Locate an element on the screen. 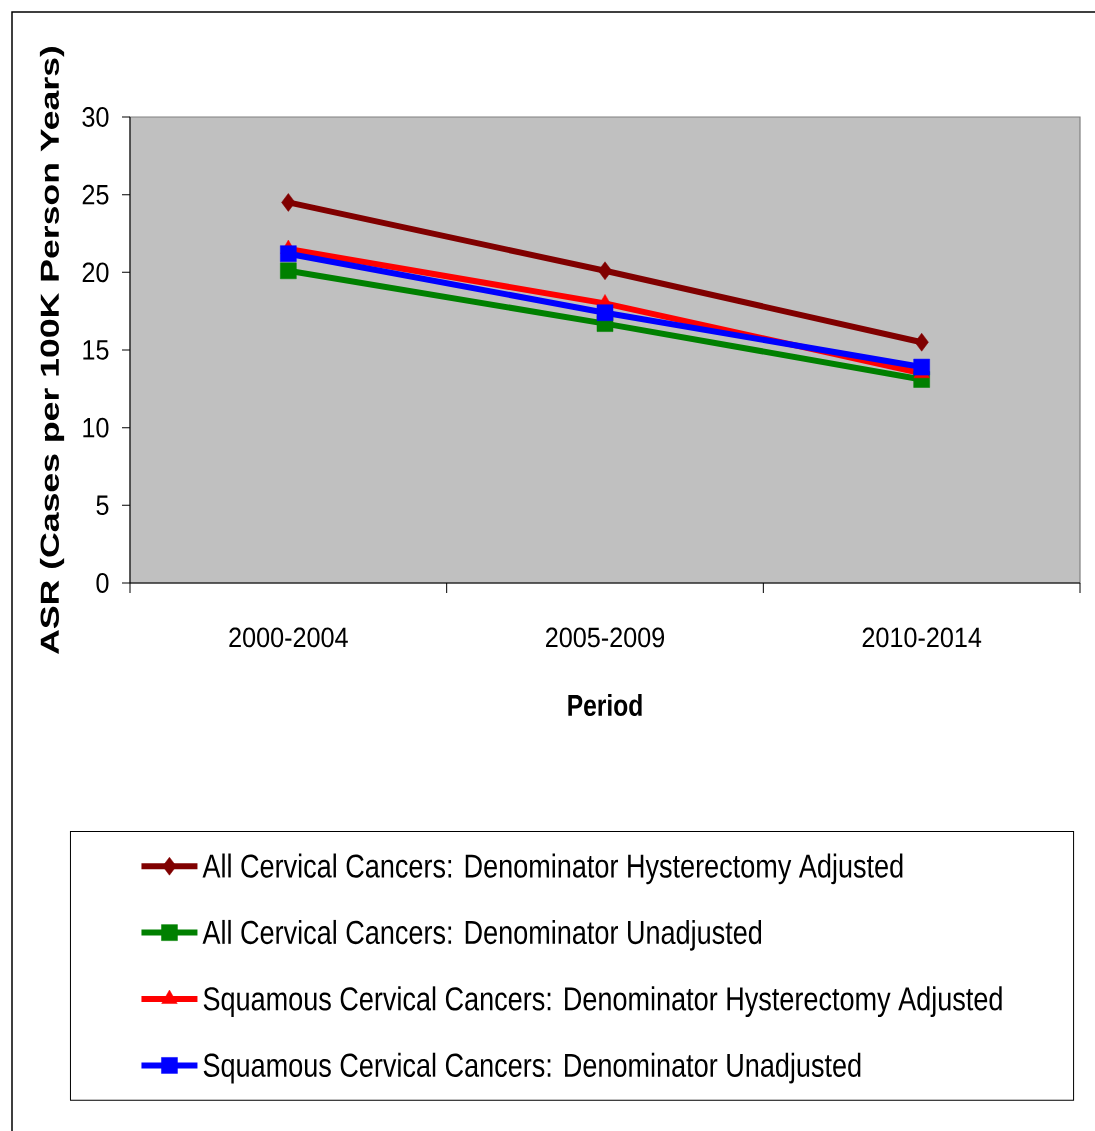 The image size is (1095, 1131). y-tick-label: 10 is located at coordinates (96, 427).